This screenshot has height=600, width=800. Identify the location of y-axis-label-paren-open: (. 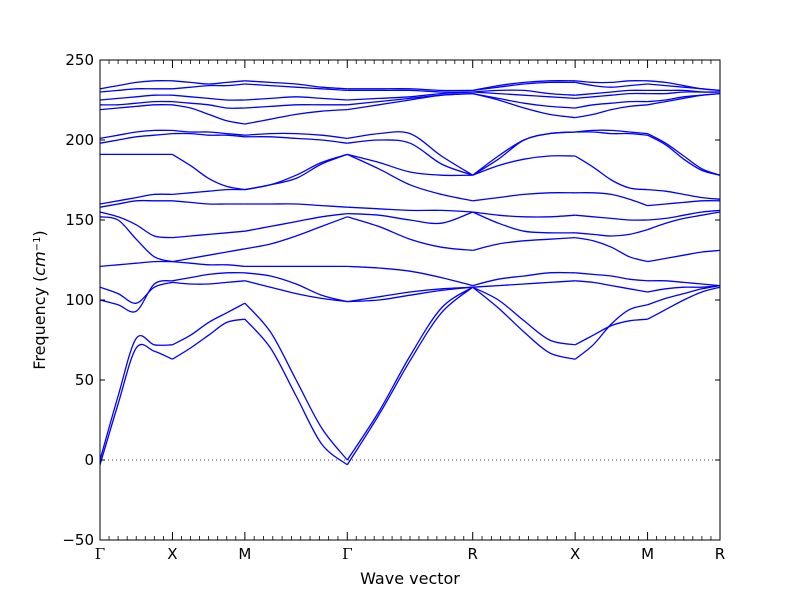
(39, 279).